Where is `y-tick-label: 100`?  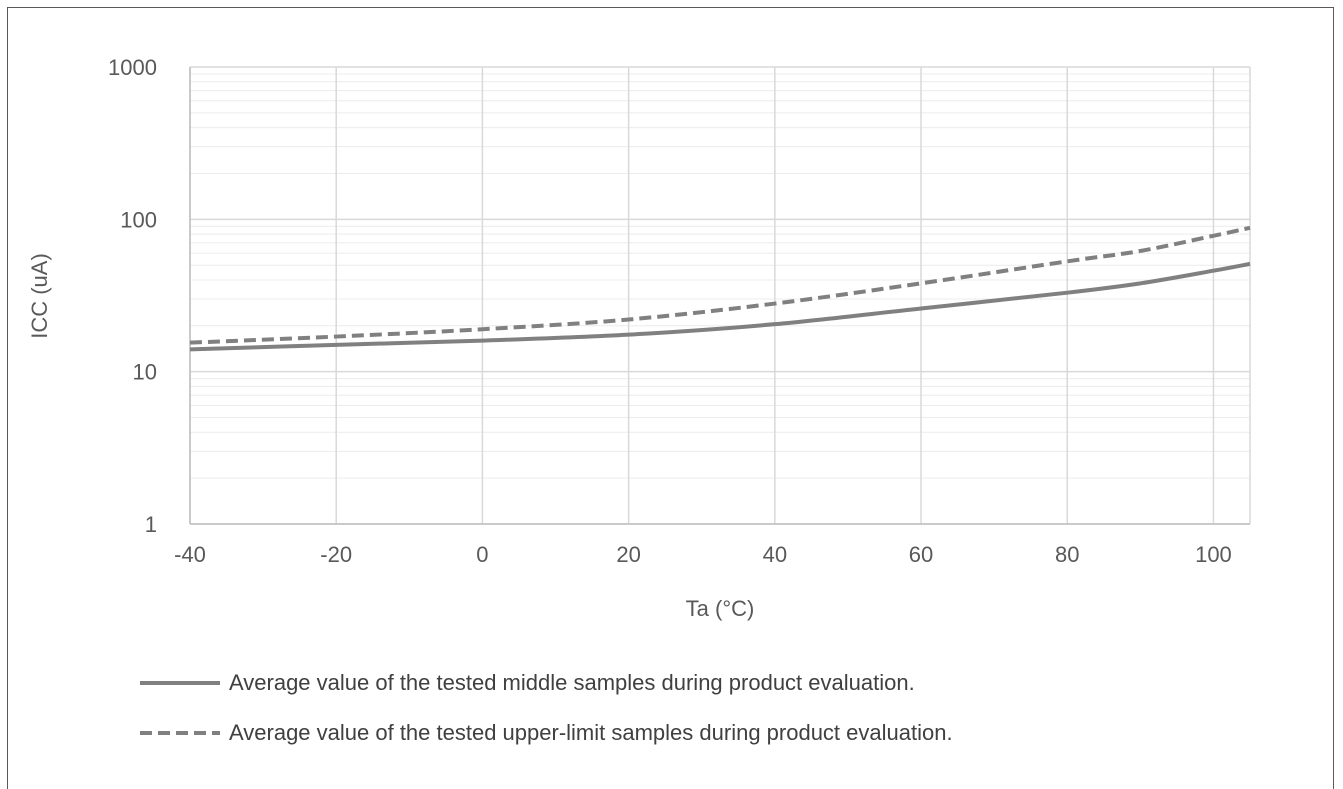
y-tick-label: 100 is located at coordinates (138, 219).